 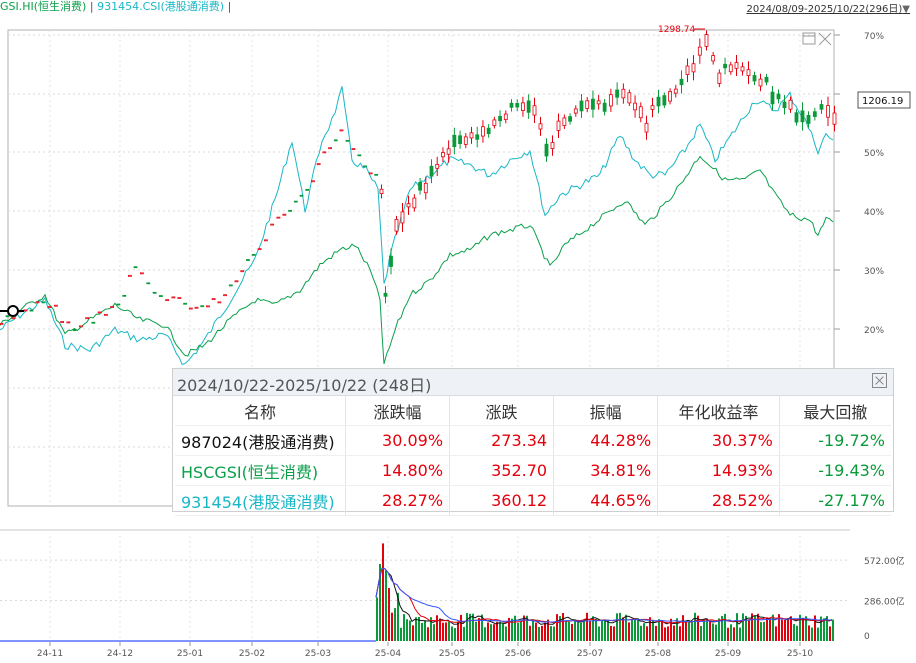 I want to click on volume-y-tick-label: 572.00亿, so click(x=884, y=561).